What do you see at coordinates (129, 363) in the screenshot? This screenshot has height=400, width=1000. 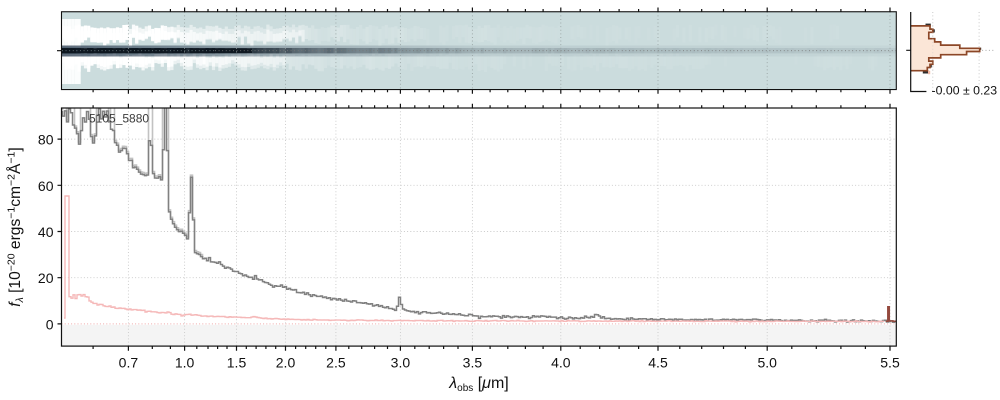 I see `svg-text: 0.7` at bounding box center [129, 363].